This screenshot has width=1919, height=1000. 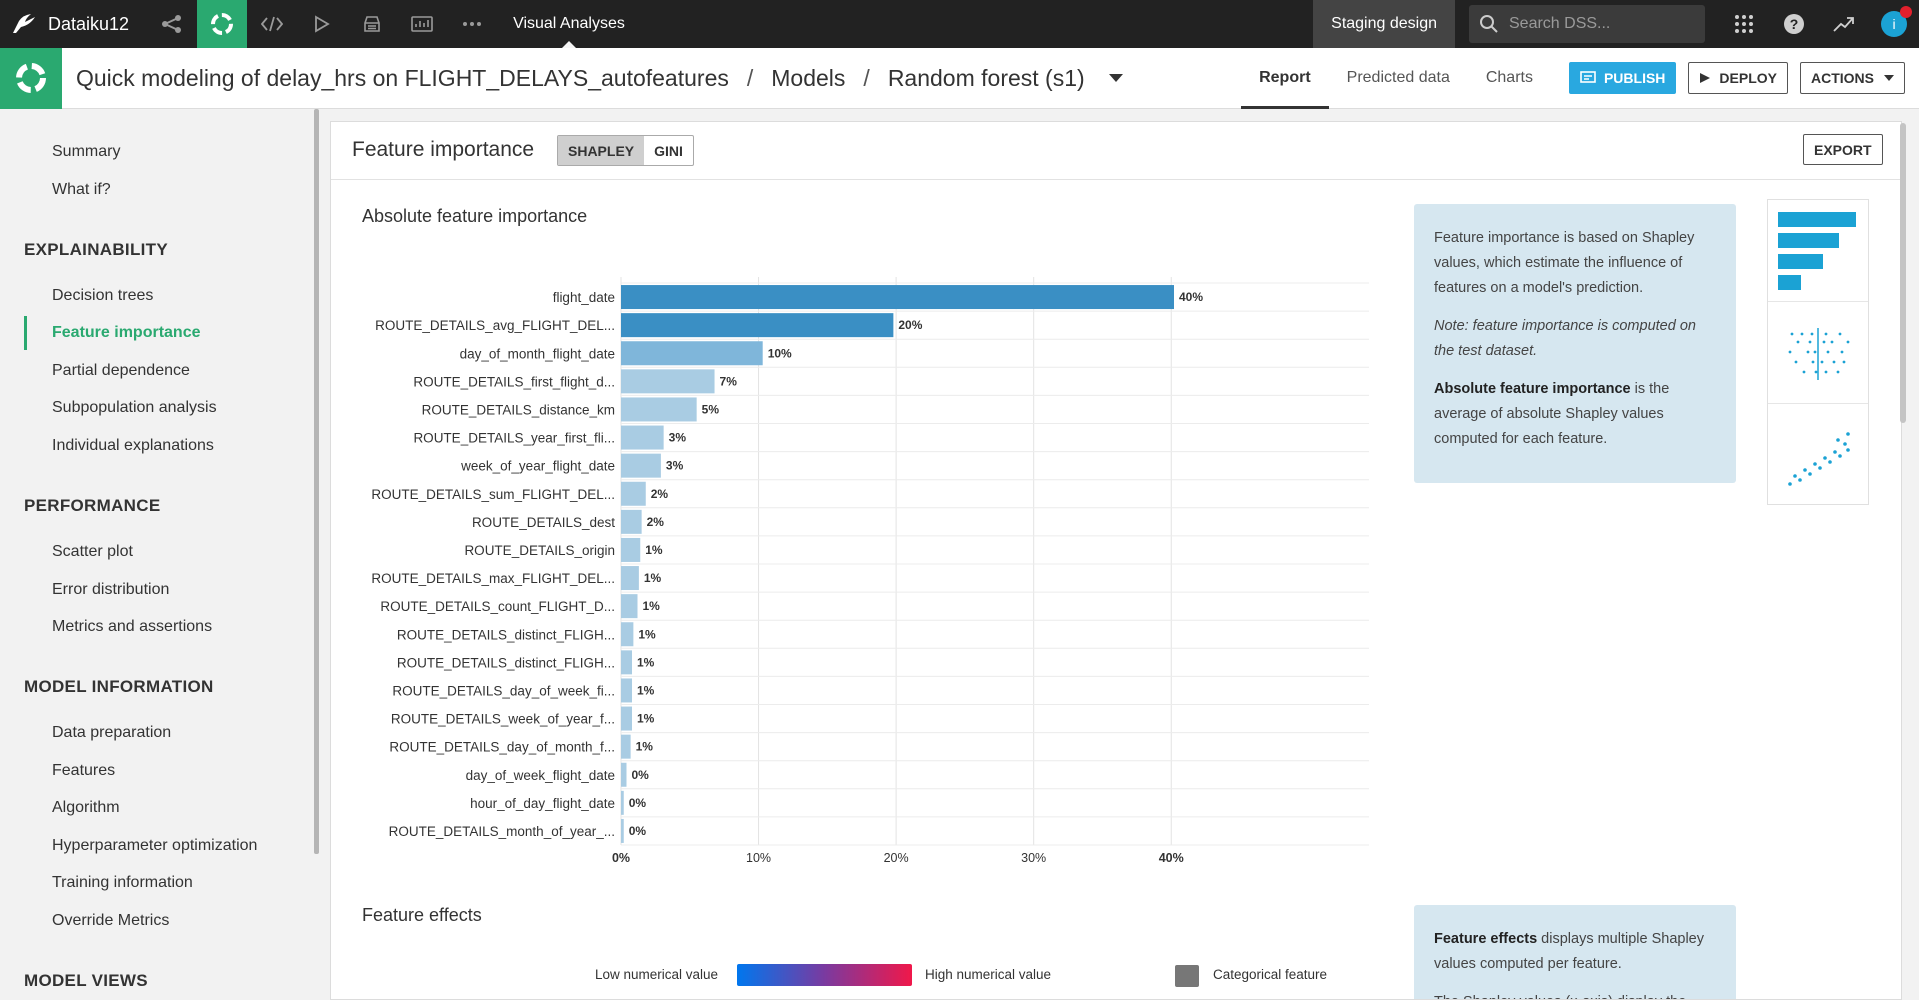 I want to click on trend-icon, so click(x=1844, y=24).